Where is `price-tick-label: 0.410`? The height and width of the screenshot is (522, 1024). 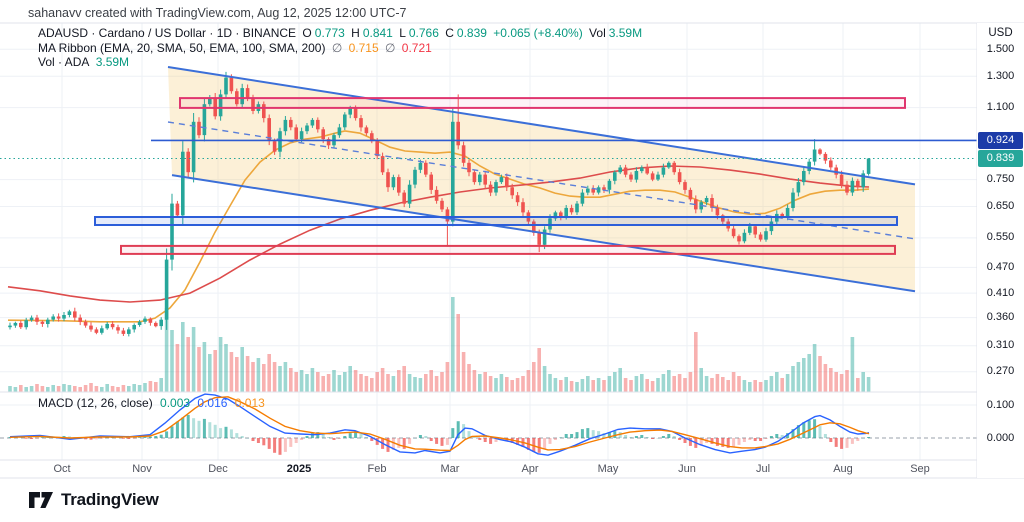
price-tick-label: 0.410 is located at coordinates (1000, 292).